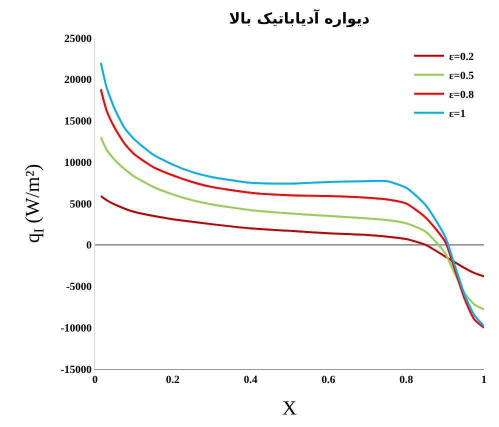  I want to click on x-tick-label: 0.6, so click(329, 380).